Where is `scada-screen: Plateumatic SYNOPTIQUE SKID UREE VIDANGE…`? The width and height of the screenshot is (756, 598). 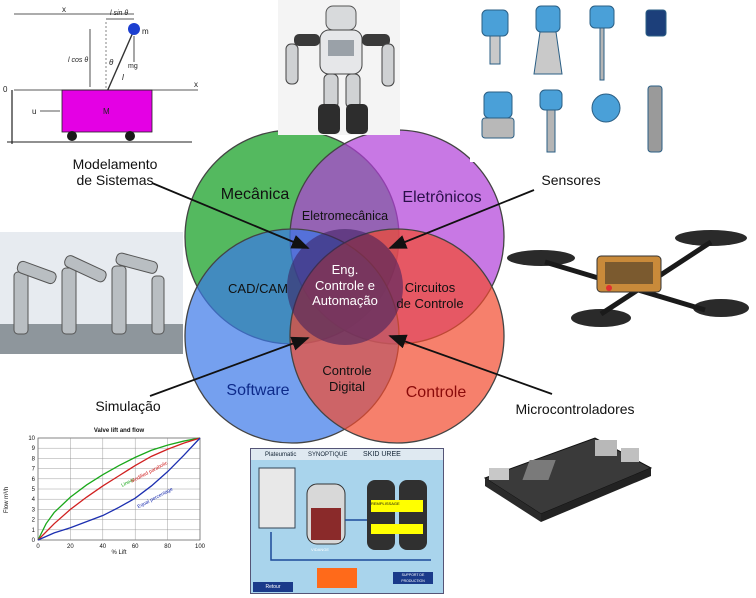 scada-screen: Plateumatic SYNOPTIQUE SKID UREE VIDANGE… is located at coordinates (347, 521).